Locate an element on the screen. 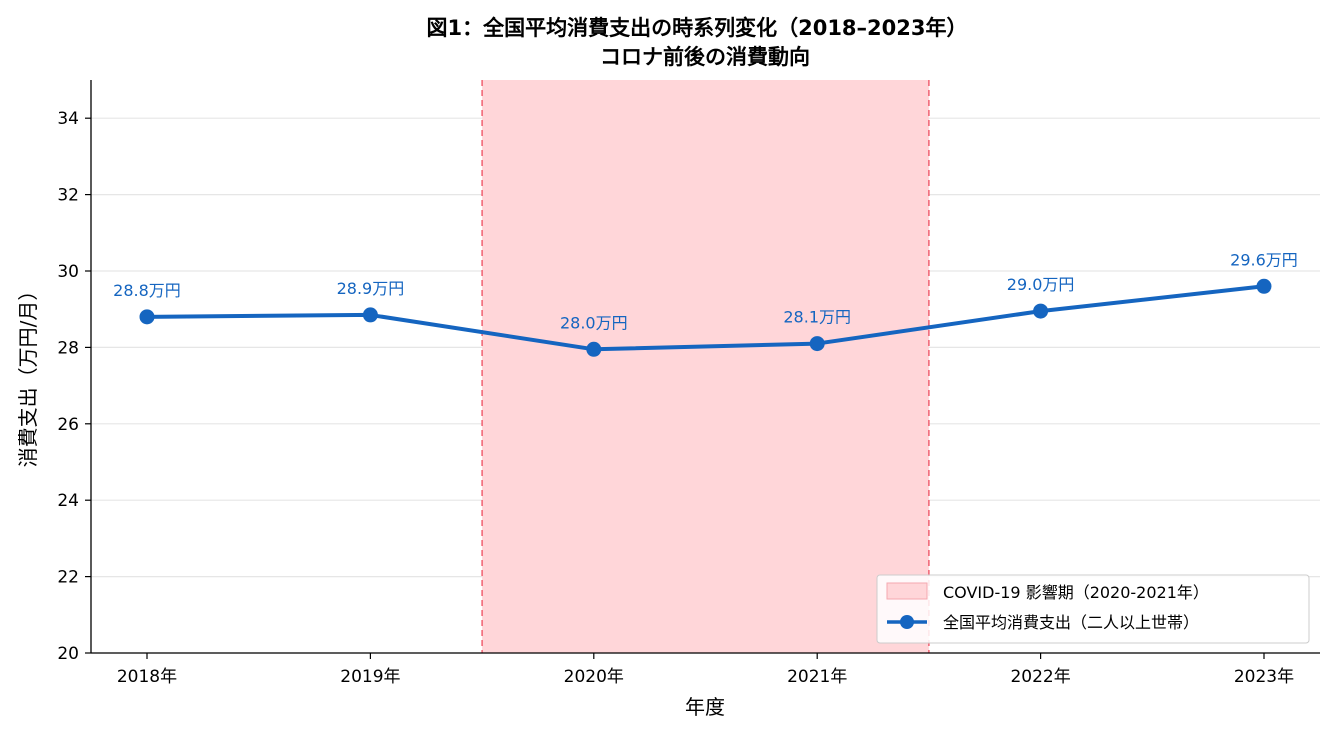 This screenshot has height=735, width=1335. y-tick-label-20: 20 is located at coordinates (68, 654).